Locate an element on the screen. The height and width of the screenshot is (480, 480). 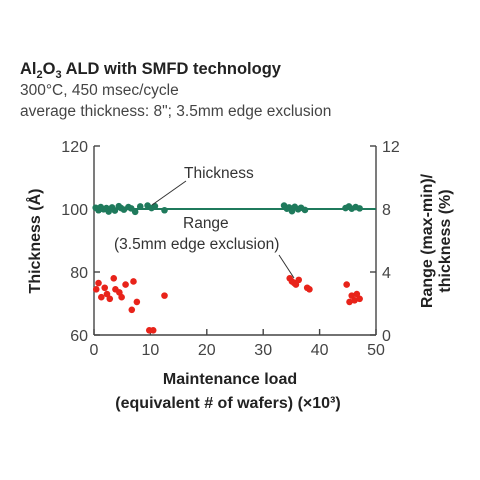
y-left-tick-label: 120 is located at coordinates (74, 147).